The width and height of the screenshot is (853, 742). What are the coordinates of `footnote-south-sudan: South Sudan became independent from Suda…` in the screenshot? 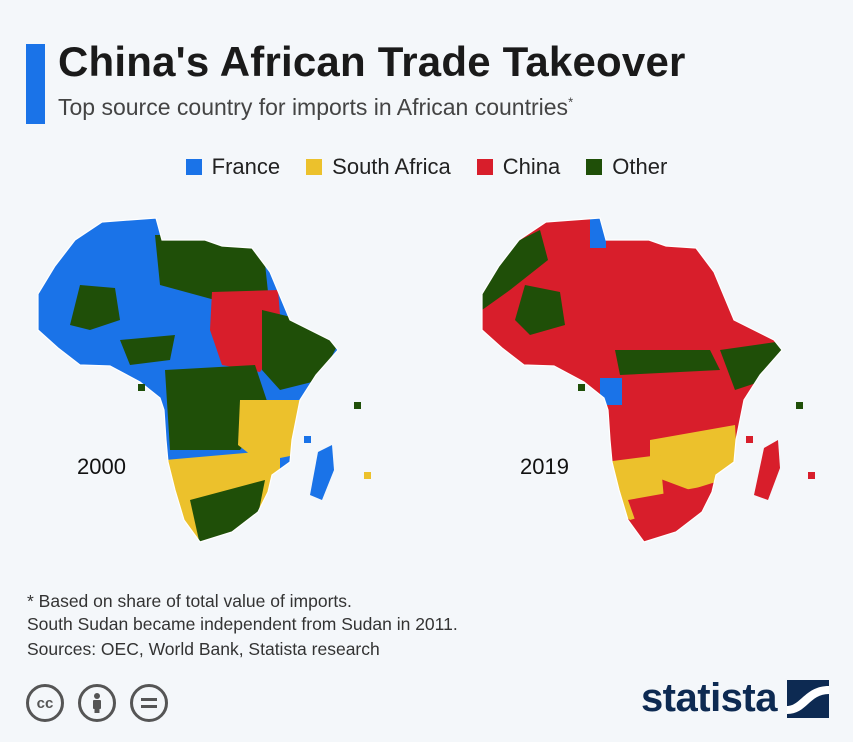 It's located at (242, 624).